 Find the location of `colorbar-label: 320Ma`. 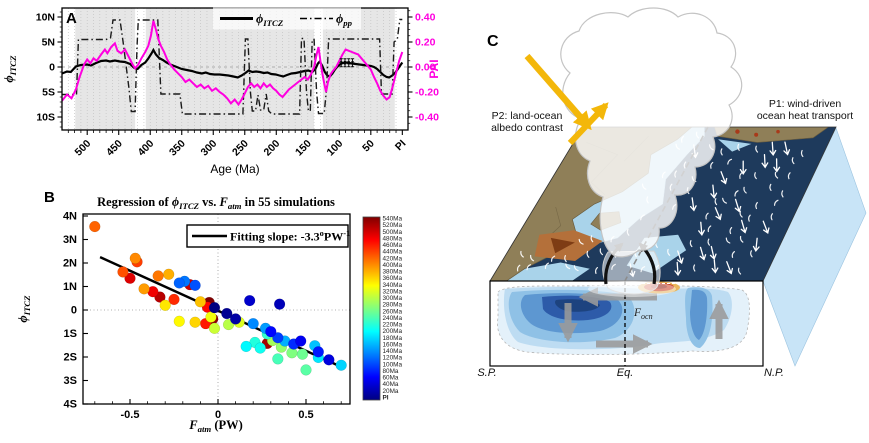

colorbar-label: 320Ma is located at coordinates (393, 291).